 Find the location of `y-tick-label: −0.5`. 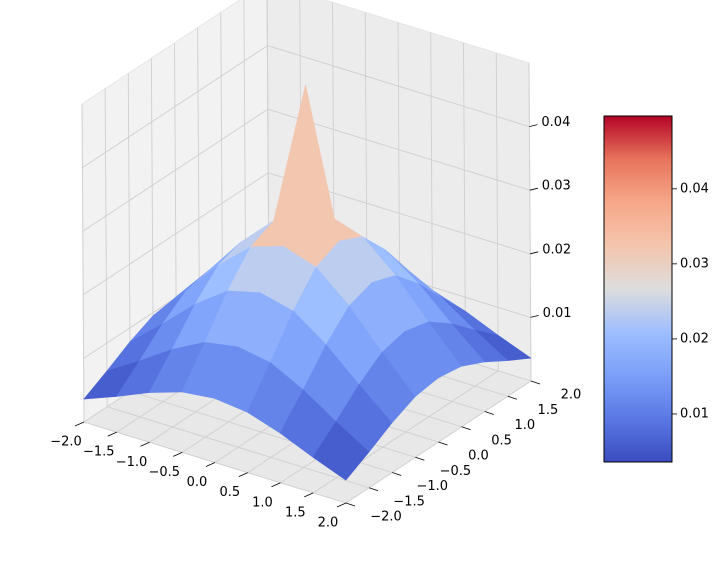

y-tick-label: −0.5 is located at coordinates (456, 471).